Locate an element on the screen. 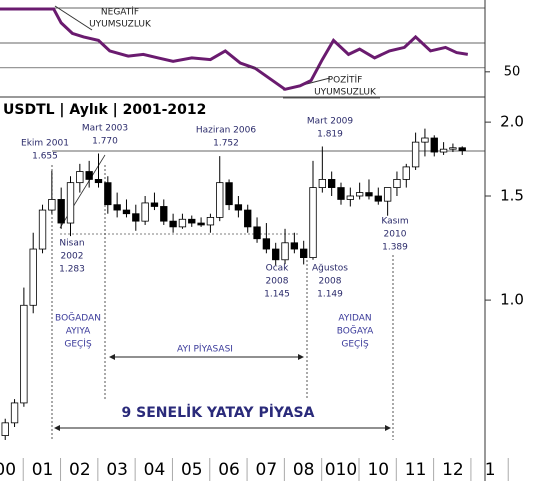 This screenshot has width=540, height=481. annotation: Ekim 2001 is located at coordinates (45, 144).